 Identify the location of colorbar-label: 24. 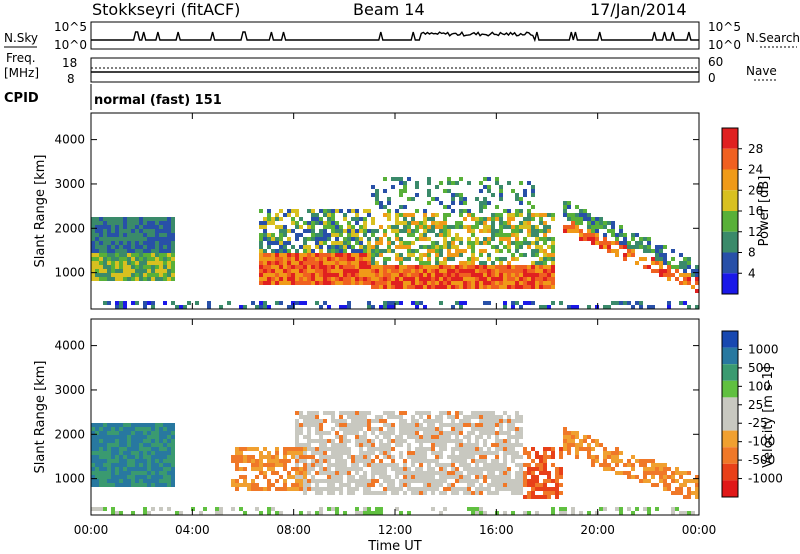
(755, 170).